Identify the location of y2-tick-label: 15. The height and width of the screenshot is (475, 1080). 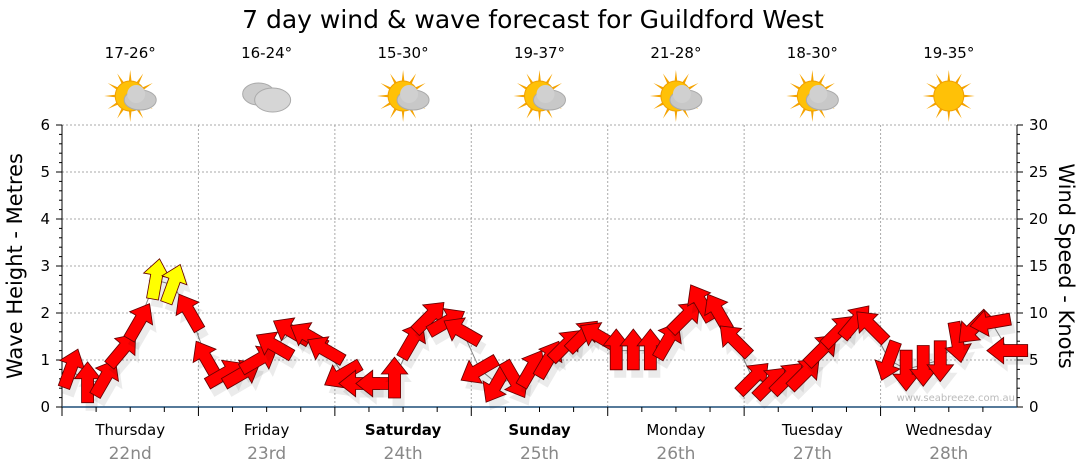
(1038, 266).